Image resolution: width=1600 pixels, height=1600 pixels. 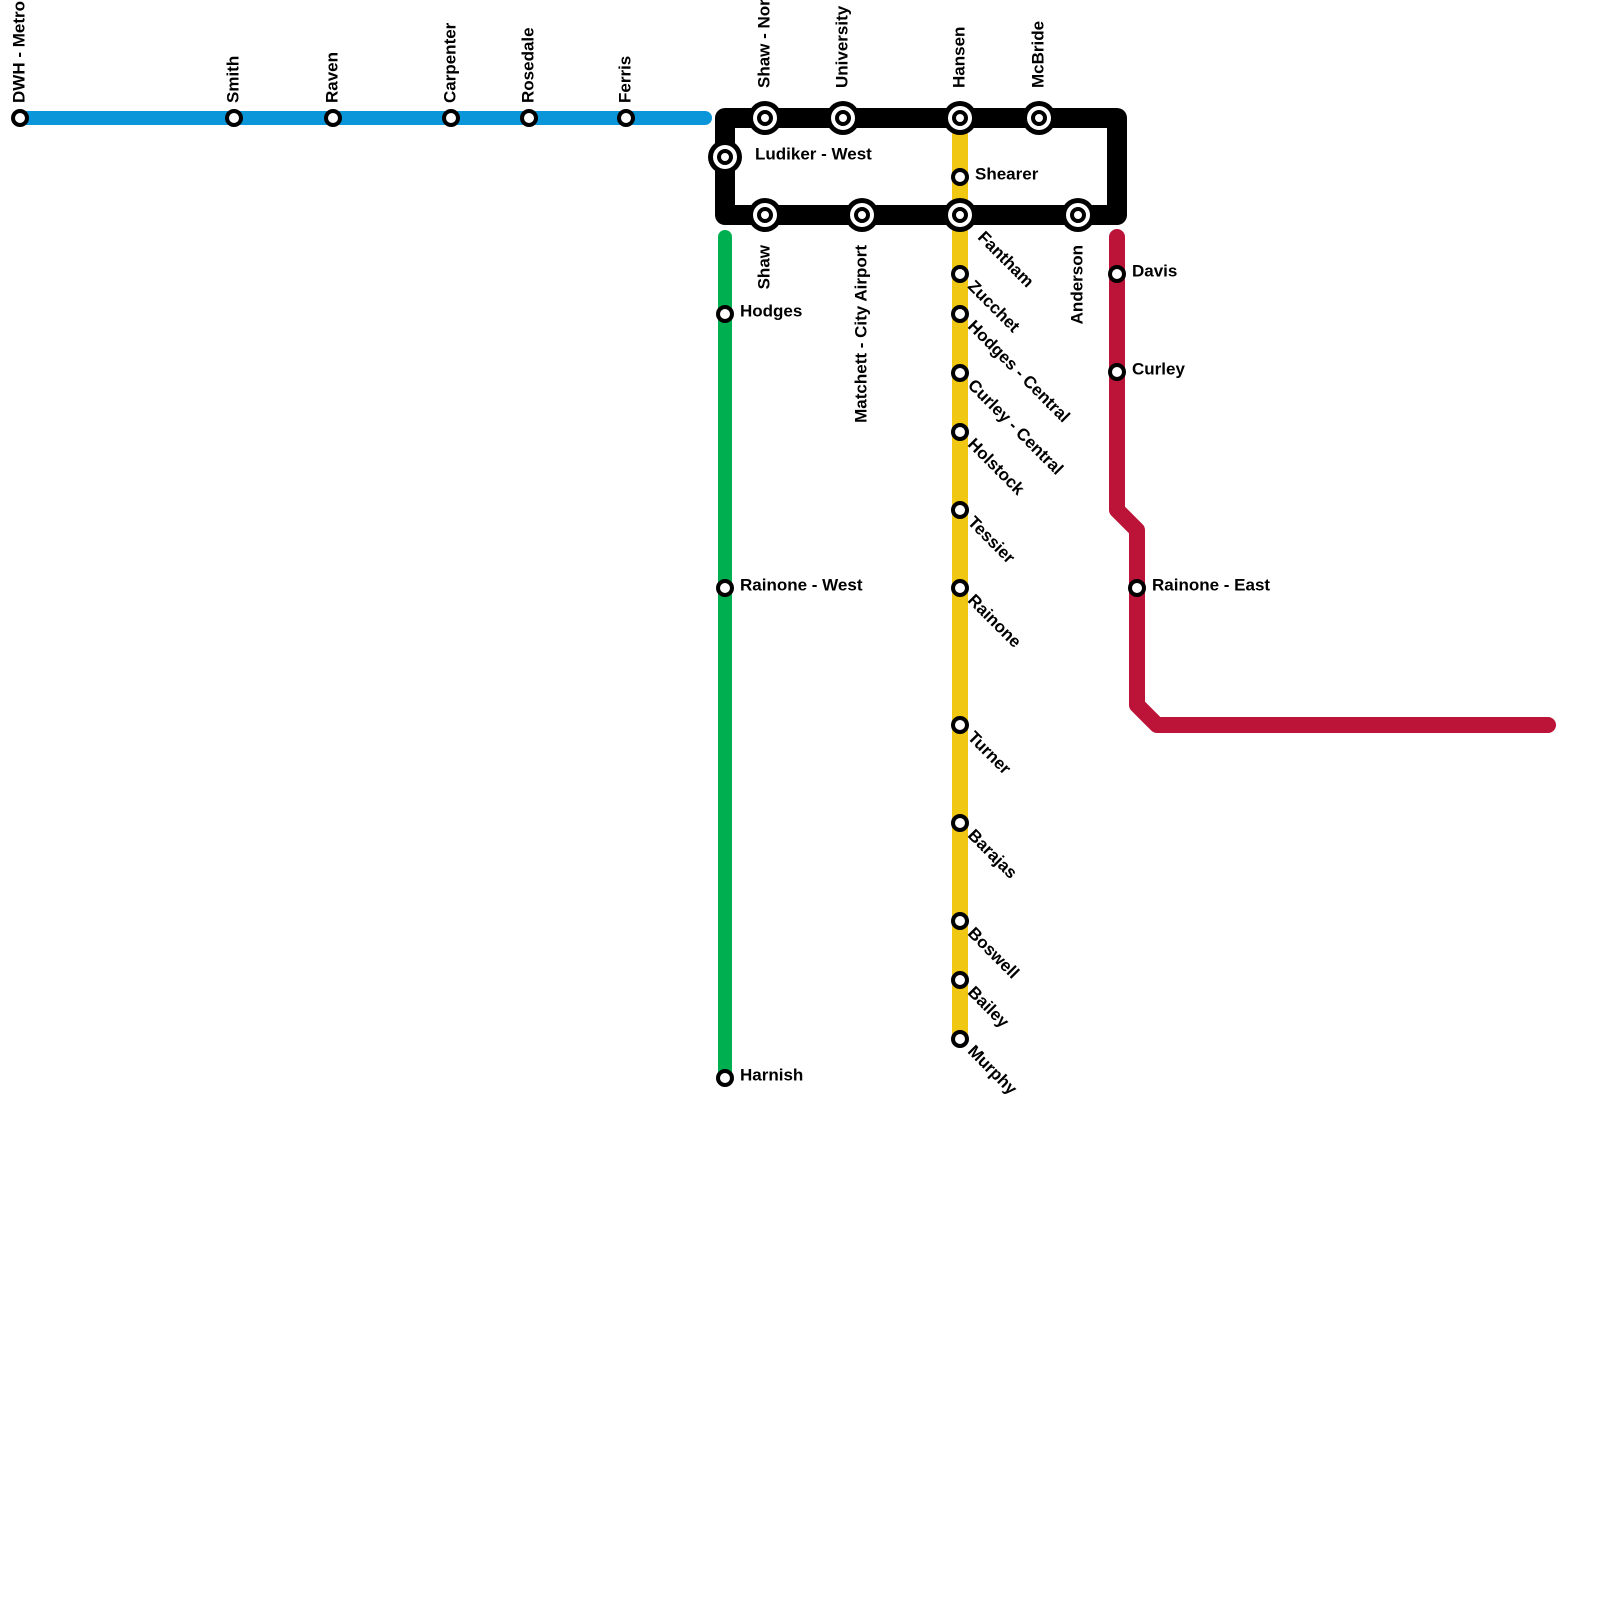 I want to click on station-label: Ferris, so click(x=624, y=79).